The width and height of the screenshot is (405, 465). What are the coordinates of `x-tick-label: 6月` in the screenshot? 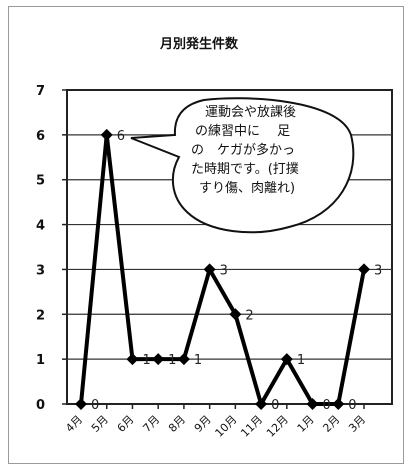 It's located at (126, 424).